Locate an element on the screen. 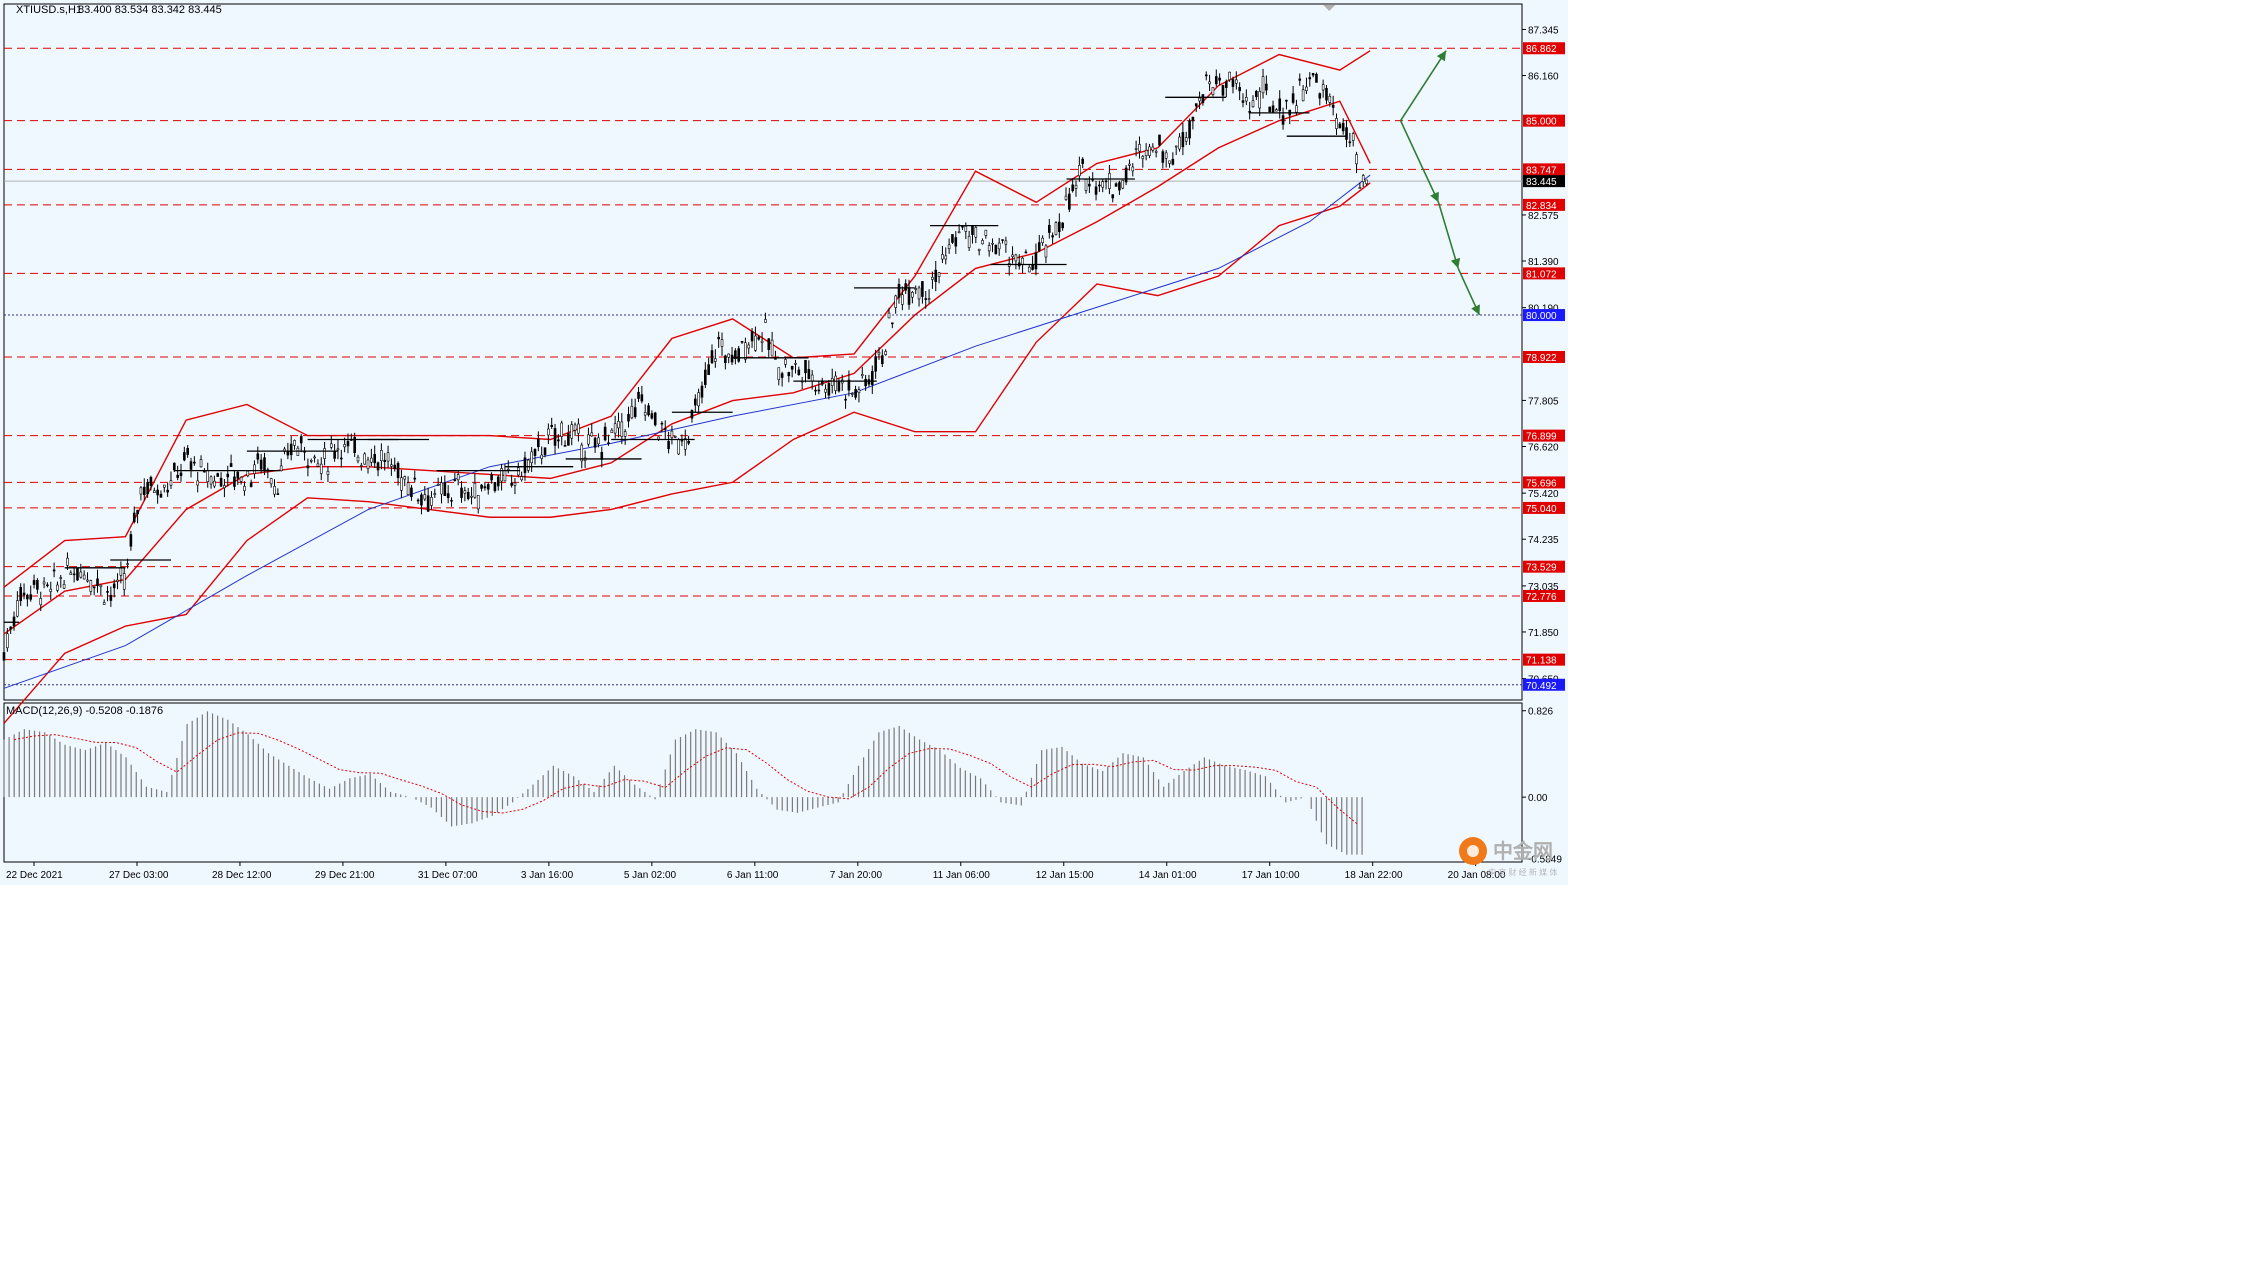 This screenshot has width=2256, height=1273. symbol-label: XTIUSD.s,H1 is located at coordinates (49, 10).